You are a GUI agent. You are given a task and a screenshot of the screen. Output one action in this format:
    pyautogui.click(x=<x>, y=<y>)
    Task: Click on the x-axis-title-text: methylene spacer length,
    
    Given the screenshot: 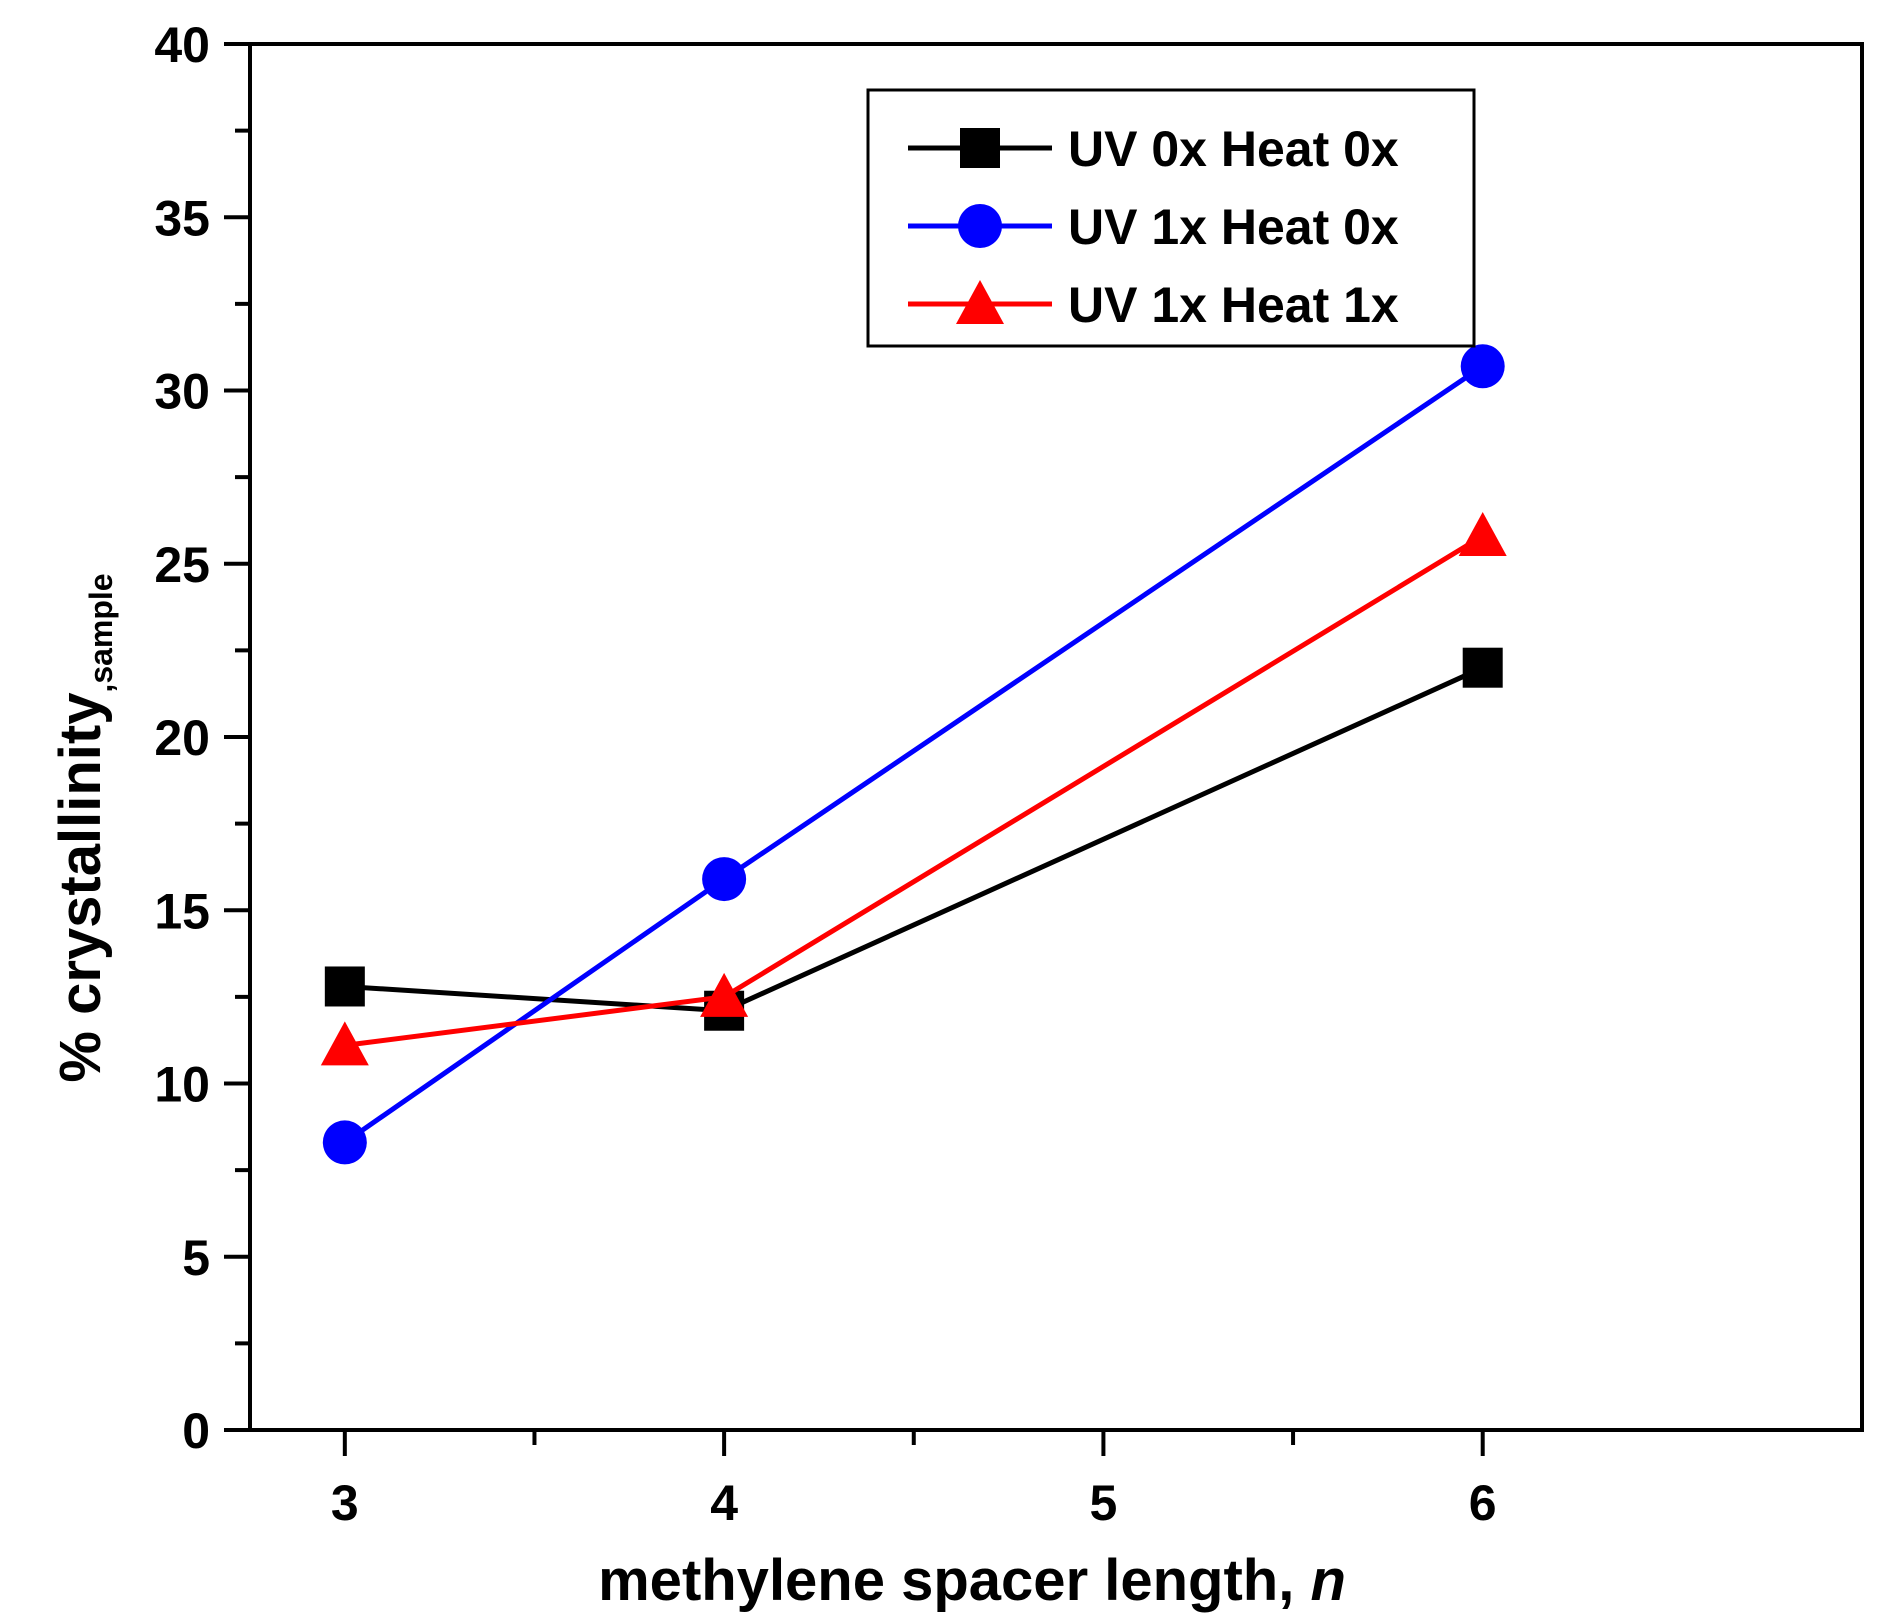 What is the action you would take?
    pyautogui.click(x=954, y=1580)
    